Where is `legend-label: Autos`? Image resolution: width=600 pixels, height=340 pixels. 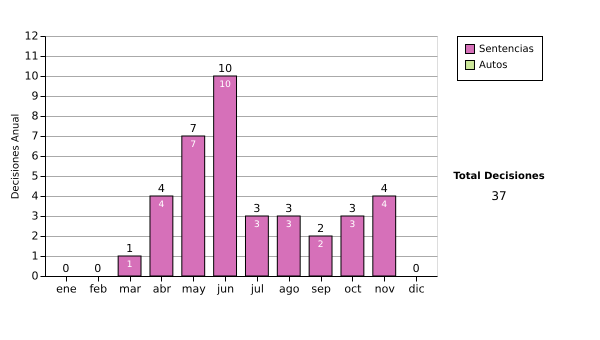 legend-label: Autos is located at coordinates (493, 65).